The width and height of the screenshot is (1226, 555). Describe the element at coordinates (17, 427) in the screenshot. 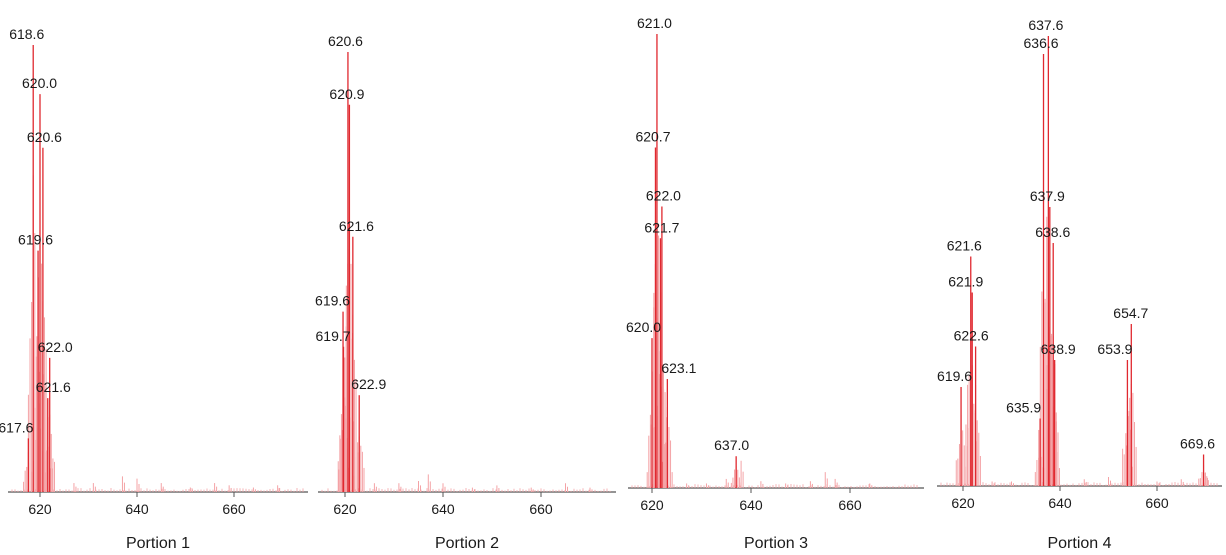

I see `peak-label: 617.6` at that location.